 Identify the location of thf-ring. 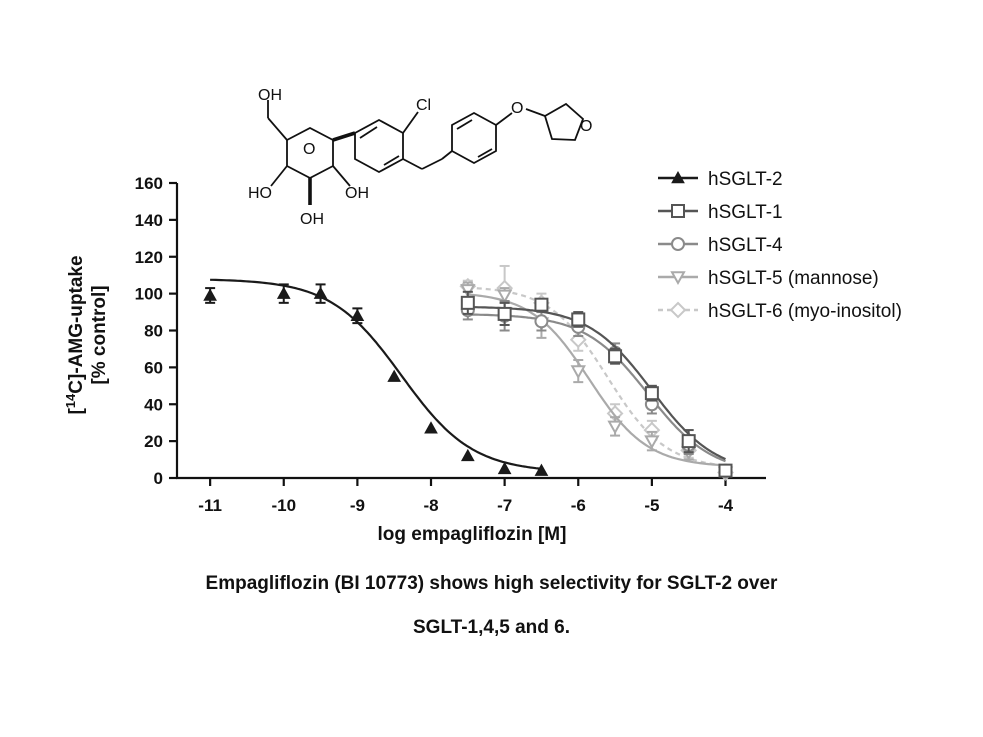
(564, 121).